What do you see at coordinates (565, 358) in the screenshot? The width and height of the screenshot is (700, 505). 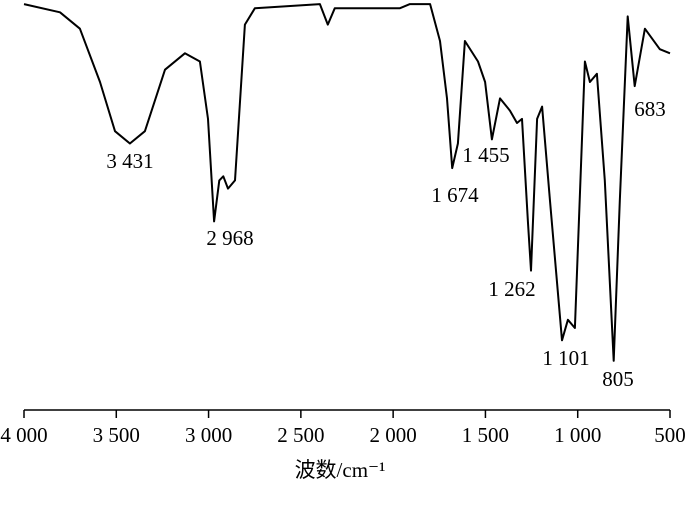 I see `peak-label: 1 101` at bounding box center [565, 358].